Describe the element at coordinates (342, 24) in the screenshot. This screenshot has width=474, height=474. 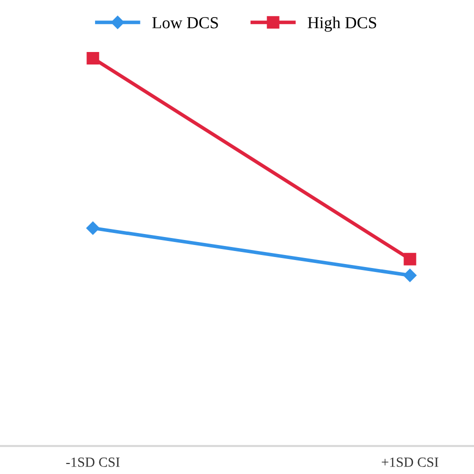
I see `legend-label: High DCS` at that location.